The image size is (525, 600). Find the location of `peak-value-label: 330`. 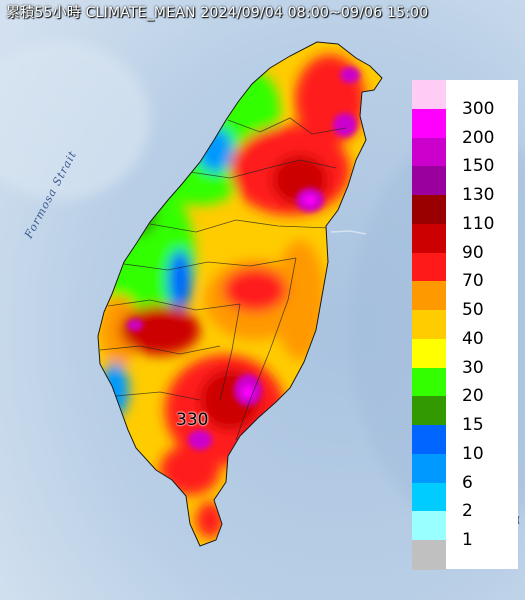

peak-value-label: 330 is located at coordinates (192, 420).